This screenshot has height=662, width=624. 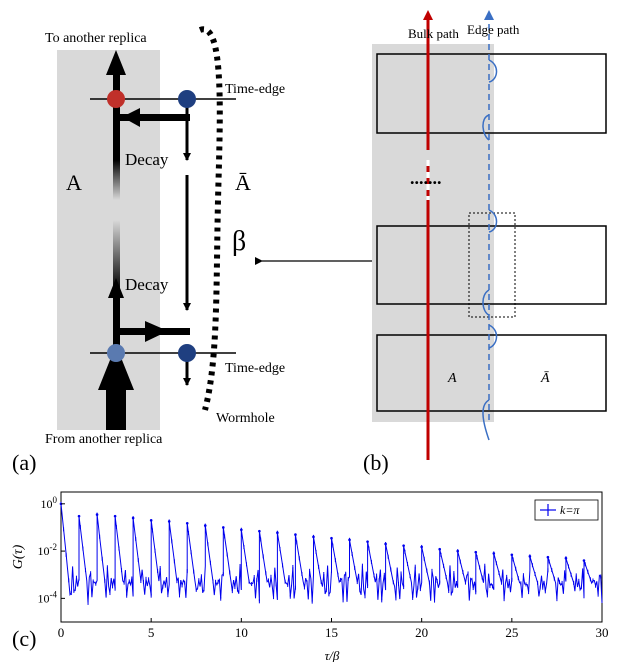 What do you see at coordinates (332, 655) in the screenshot?
I see `x-axis-label: τ/β` at bounding box center [332, 655].